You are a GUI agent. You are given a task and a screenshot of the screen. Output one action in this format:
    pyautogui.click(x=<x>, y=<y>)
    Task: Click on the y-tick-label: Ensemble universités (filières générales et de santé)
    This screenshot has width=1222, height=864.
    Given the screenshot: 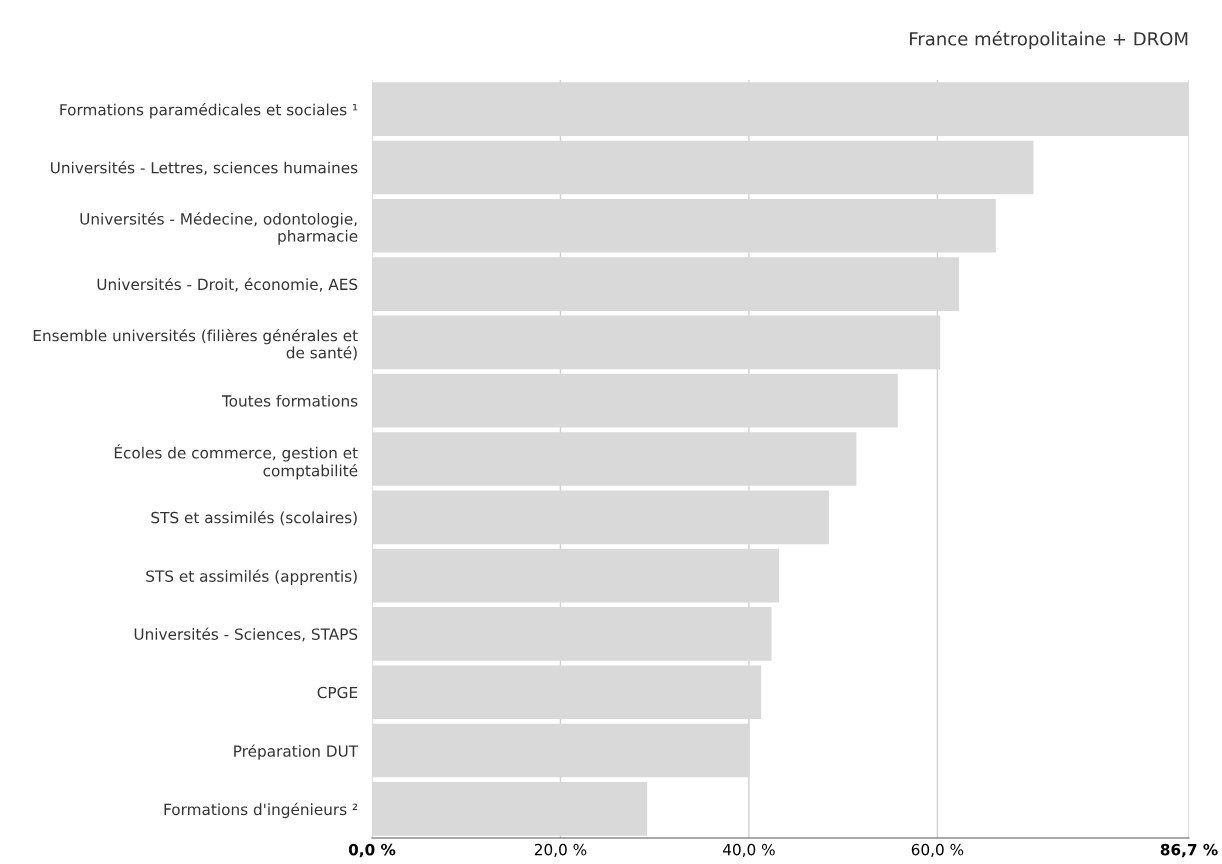 What is the action you would take?
    pyautogui.click(x=195, y=344)
    